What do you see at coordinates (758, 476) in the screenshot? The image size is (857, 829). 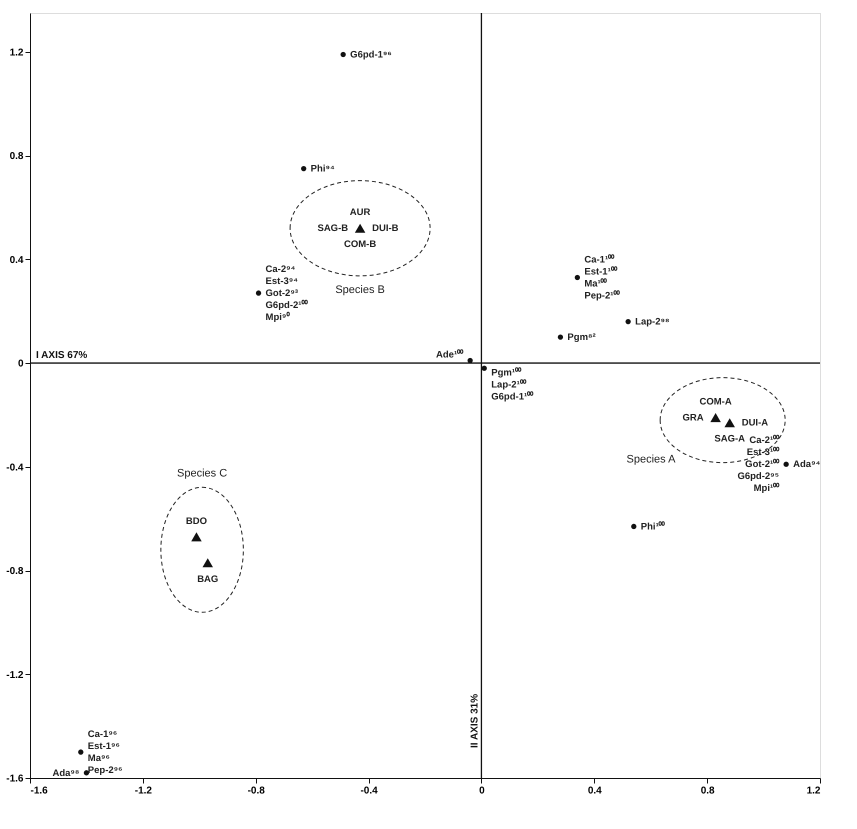 I see `annotation: G6pd-2⁹⁵` at bounding box center [758, 476].